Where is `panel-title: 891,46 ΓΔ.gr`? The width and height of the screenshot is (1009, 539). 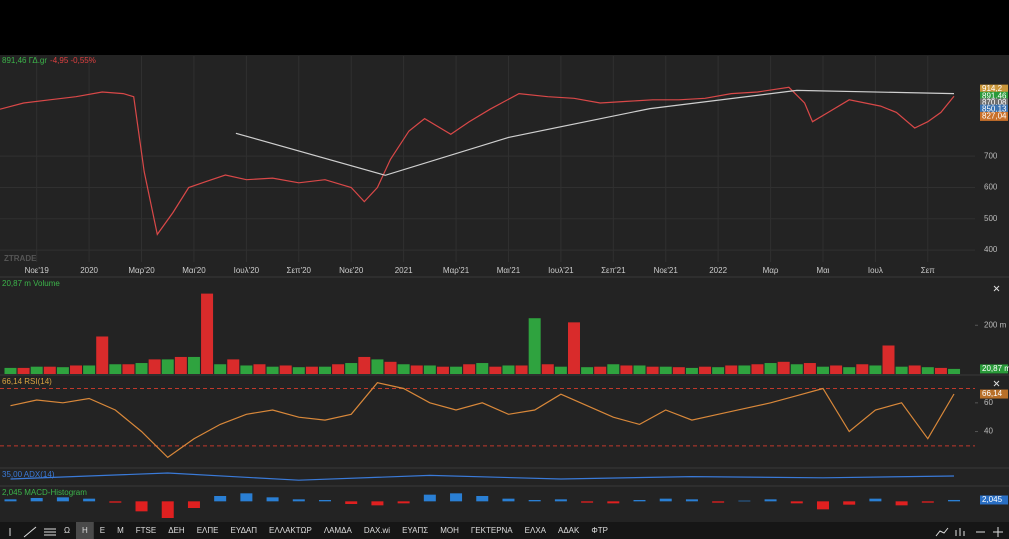
panel-title: 891,46 ΓΔ.gr is located at coordinates (24, 60).